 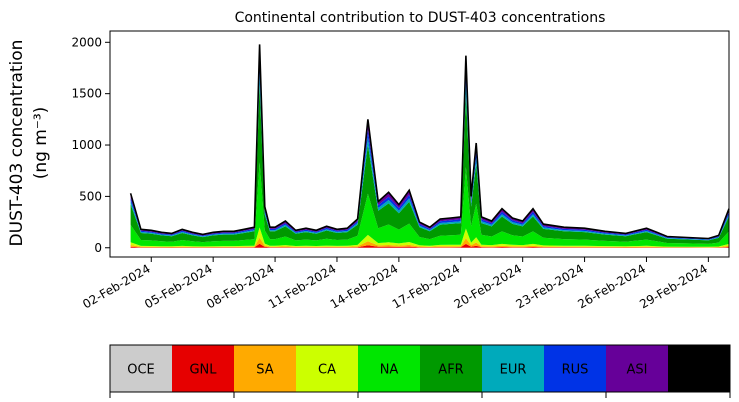 What do you see at coordinates (86, 145) in the screenshot?
I see `y-tick-label: 1000` at bounding box center [86, 145].